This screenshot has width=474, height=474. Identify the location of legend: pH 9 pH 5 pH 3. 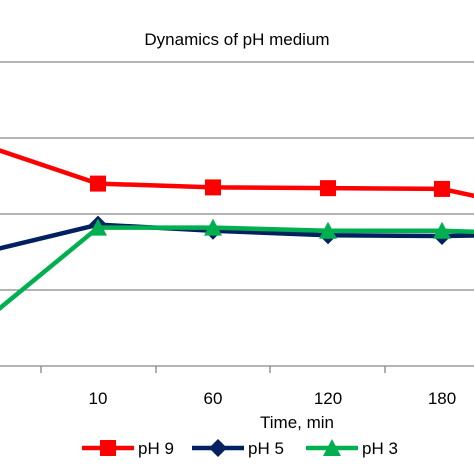
(240, 448).